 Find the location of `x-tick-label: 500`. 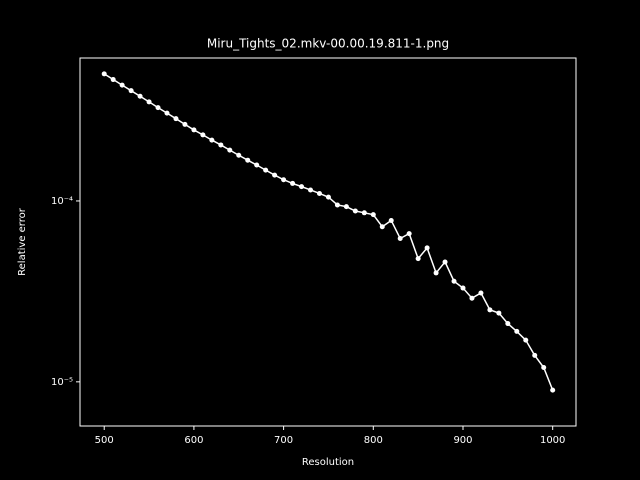

x-tick-label: 500 is located at coordinates (104, 440).